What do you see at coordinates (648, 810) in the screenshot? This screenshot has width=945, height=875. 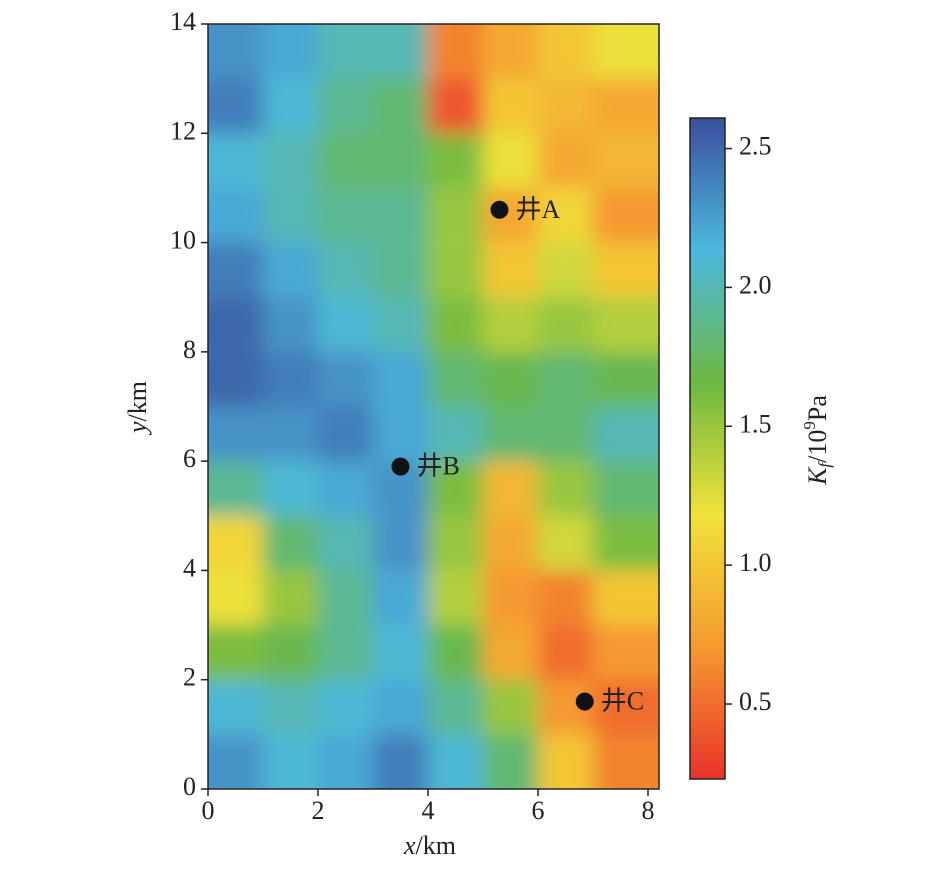 I see `x-tick-label: 8` at bounding box center [648, 810].